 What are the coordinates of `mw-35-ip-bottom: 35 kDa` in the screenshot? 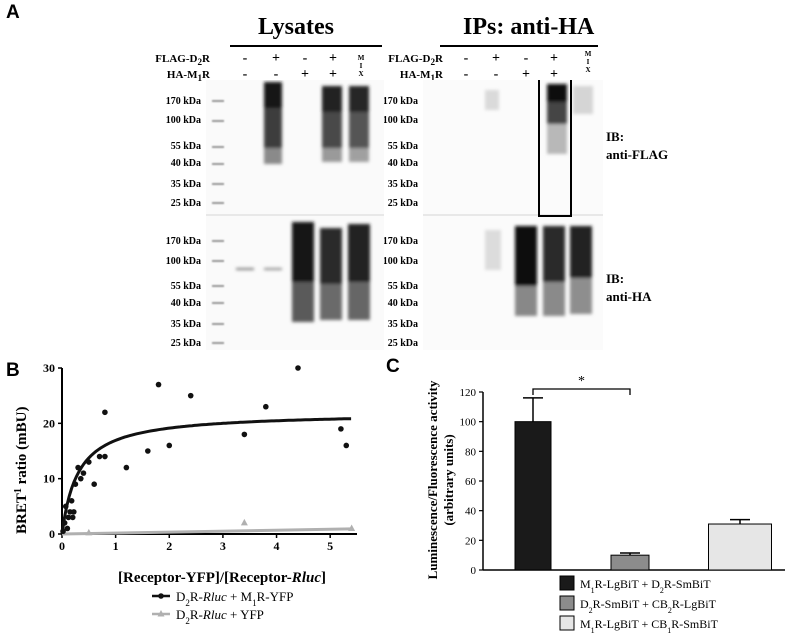 It's located at (402, 324).